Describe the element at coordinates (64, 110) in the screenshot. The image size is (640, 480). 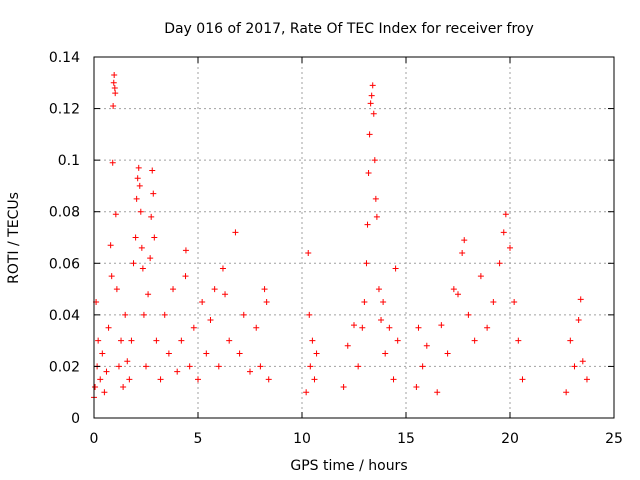
I see `y-tick-label: 0.12` at that location.